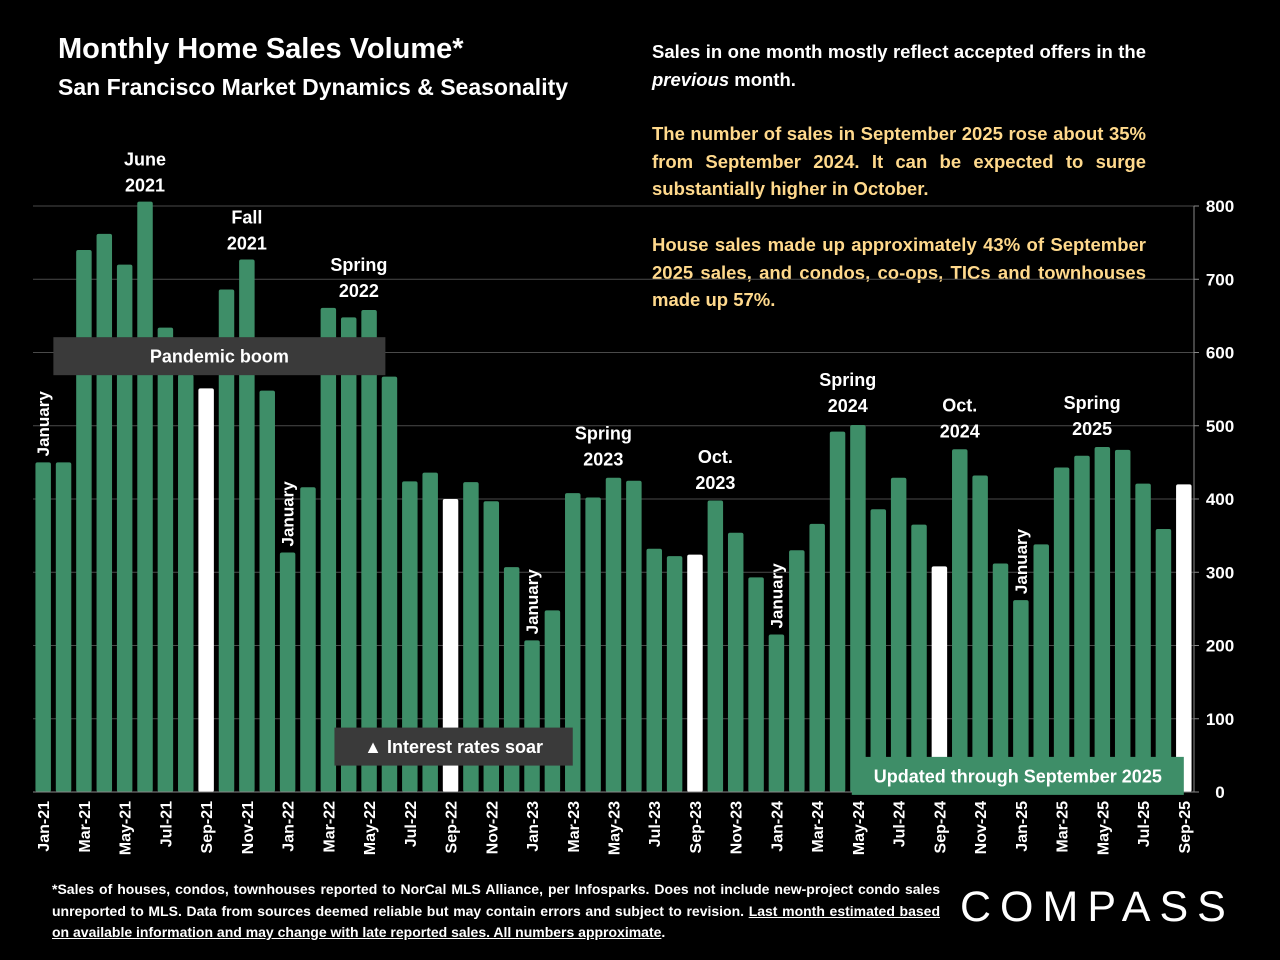  I want to click on x-tick-label: Jul-23, so click(655, 824).